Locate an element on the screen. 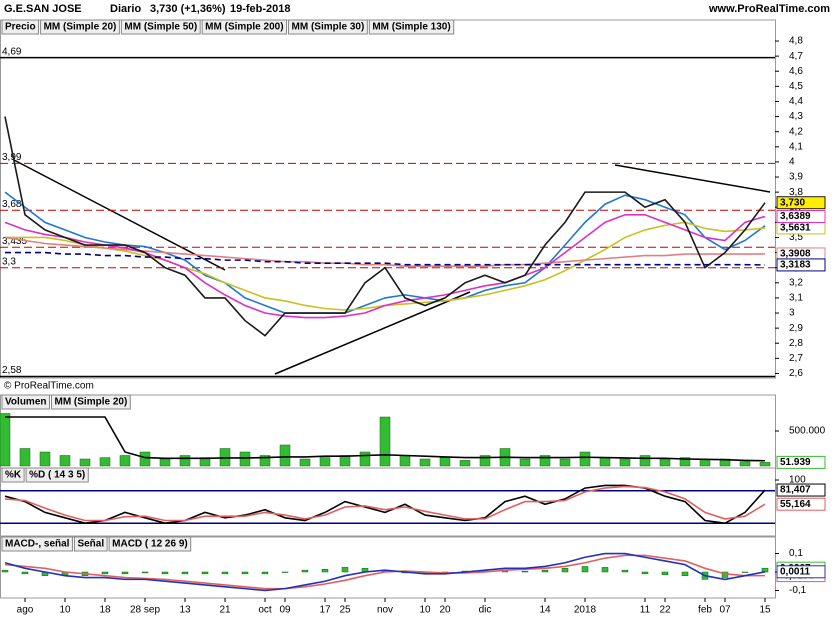 The image size is (835, 620). x-tick-label: ago is located at coordinates (25, 610).